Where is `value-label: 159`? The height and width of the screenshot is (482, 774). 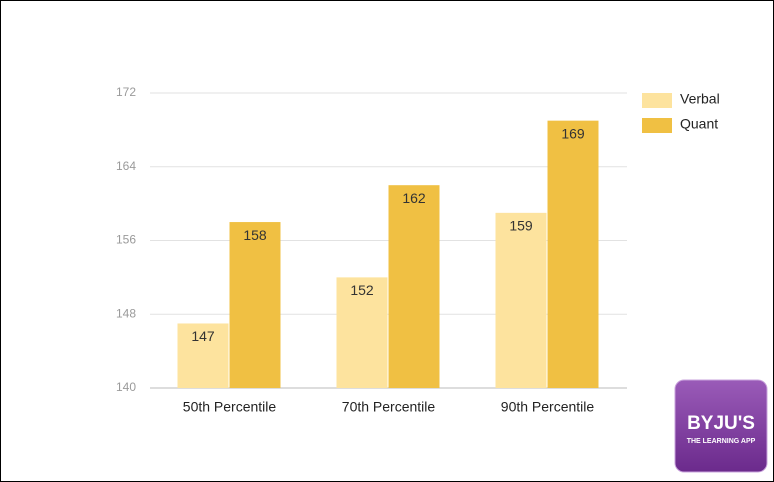 value-label: 159 is located at coordinates (521, 226).